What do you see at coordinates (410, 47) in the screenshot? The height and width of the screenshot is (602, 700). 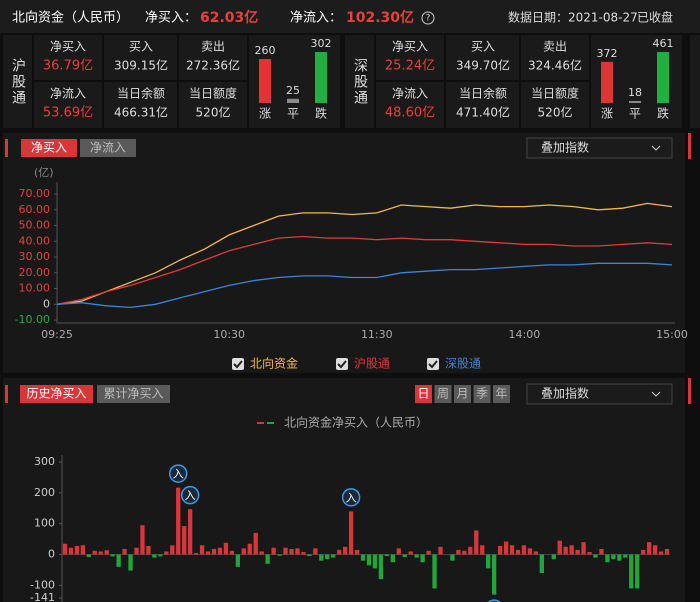 I see `net-buy-label: 净买入` at bounding box center [410, 47].